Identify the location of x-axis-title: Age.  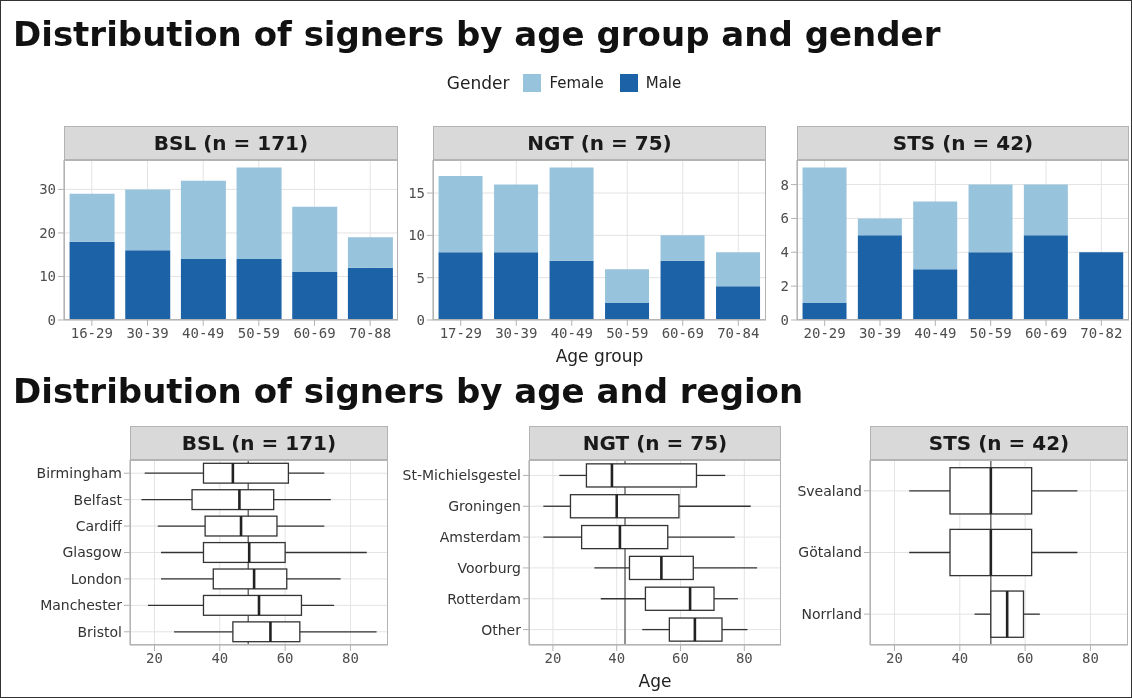
(655, 681).